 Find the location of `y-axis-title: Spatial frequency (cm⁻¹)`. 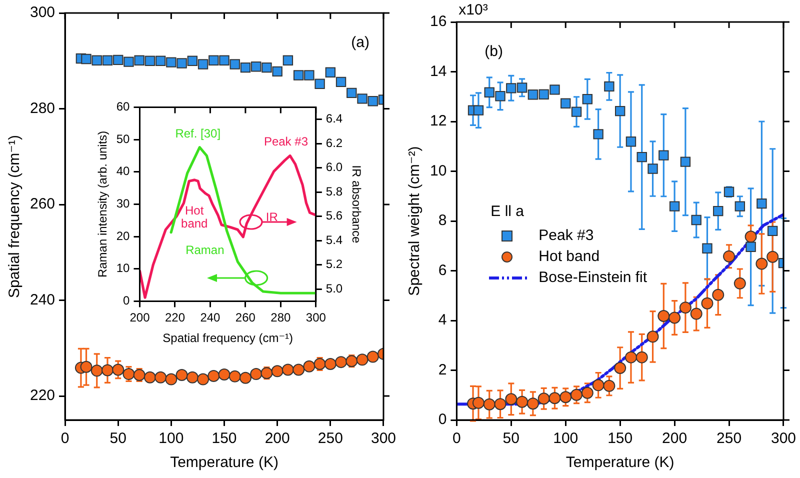

y-axis-title: Spatial frequency (cm⁻¹) is located at coordinates (15, 216).